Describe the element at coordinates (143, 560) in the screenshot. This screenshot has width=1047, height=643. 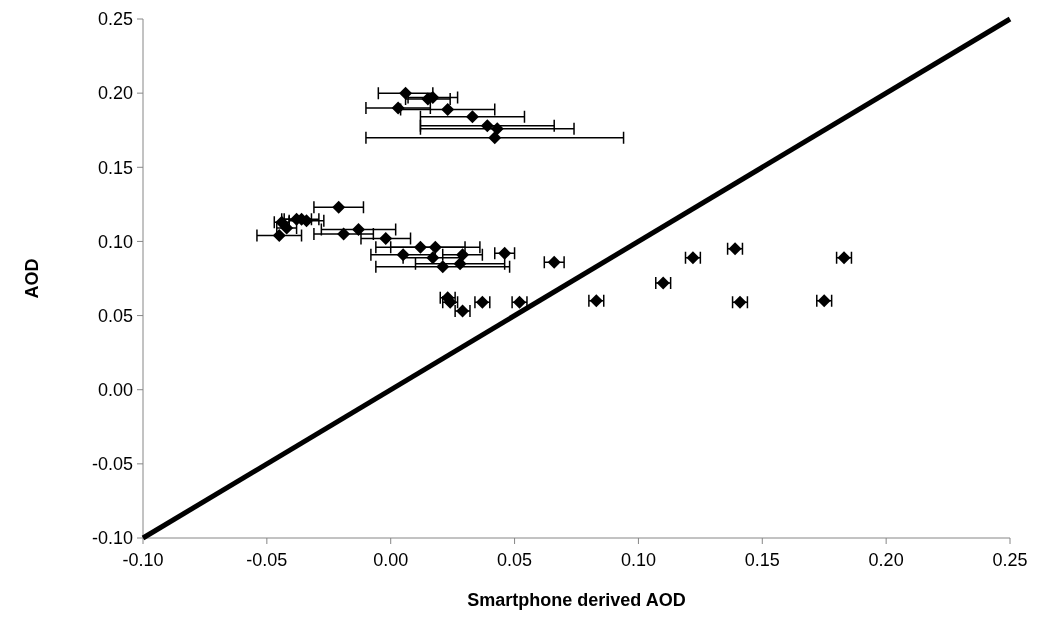
I see `x-tick-label: -0.10` at that location.